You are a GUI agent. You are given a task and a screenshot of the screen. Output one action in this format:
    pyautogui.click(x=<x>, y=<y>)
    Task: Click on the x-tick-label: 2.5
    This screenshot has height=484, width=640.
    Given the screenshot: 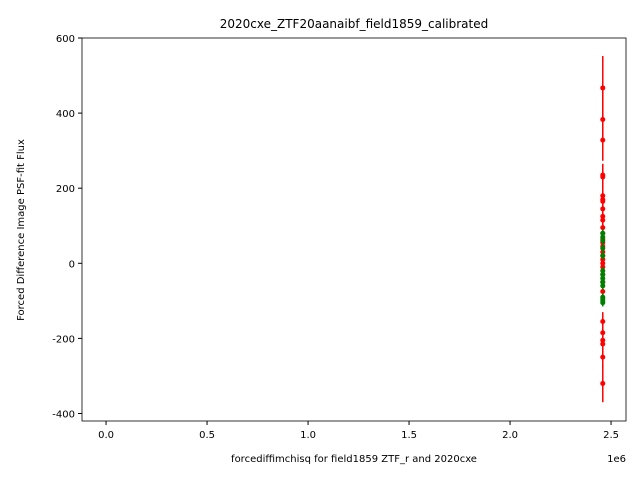 What is the action you would take?
    pyautogui.click(x=611, y=435)
    